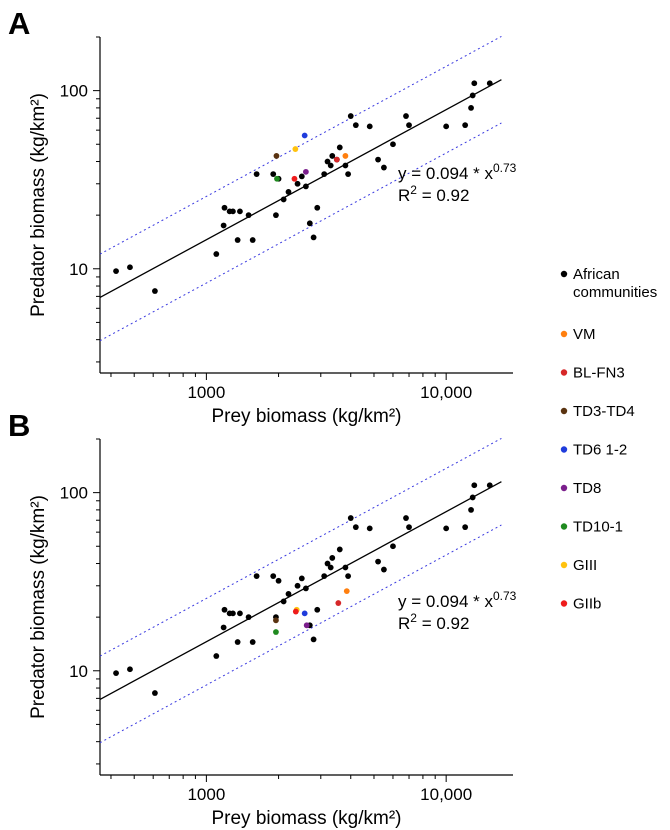 Image resolution: width=670 pixels, height=830 pixels. I want to click on legend-item: GIII, so click(578, 565).